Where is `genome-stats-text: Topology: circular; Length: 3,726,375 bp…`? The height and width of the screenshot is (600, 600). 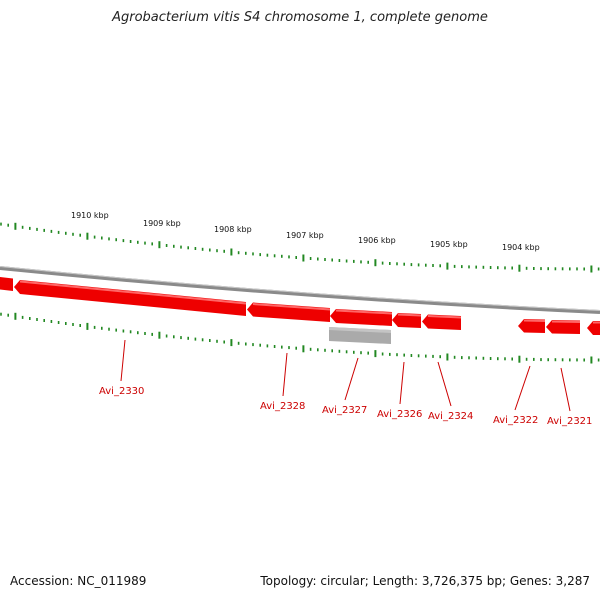 genome-stats-text: Topology: circular; Length: 3,726,375 bp… is located at coordinates (425, 581).